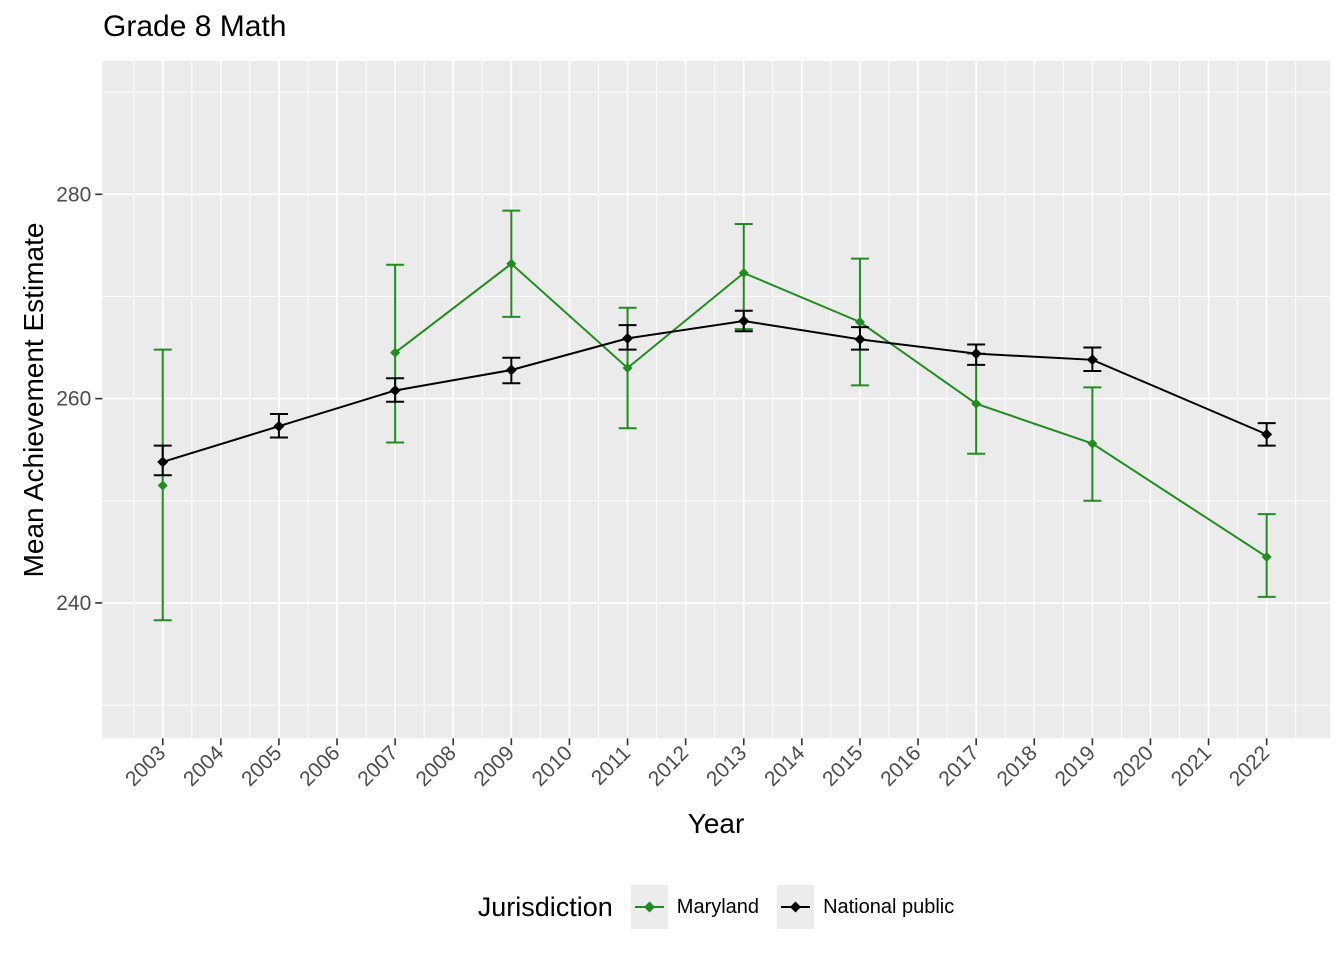 This screenshot has width=1344, height=960. Describe the element at coordinates (611, 766) in the screenshot. I see `x-tick-label: 2011` at that location.